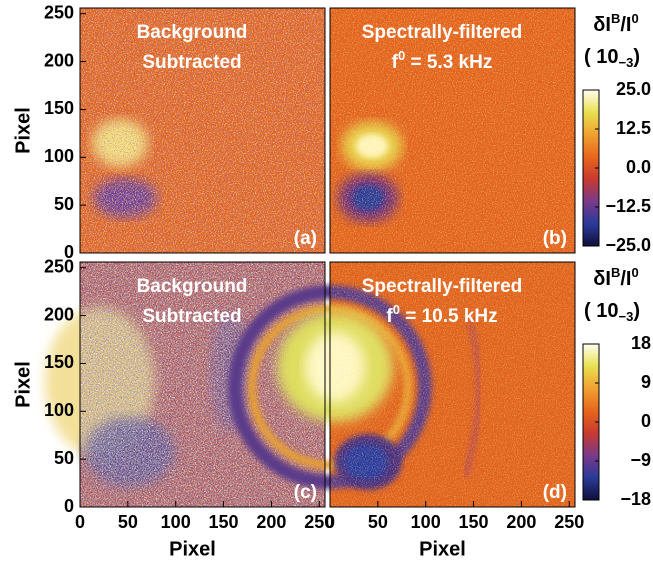 The image size is (653, 569). What do you see at coordinates (646, 421) in the screenshot?
I see `colorbar-tick-label: 0` at bounding box center [646, 421].